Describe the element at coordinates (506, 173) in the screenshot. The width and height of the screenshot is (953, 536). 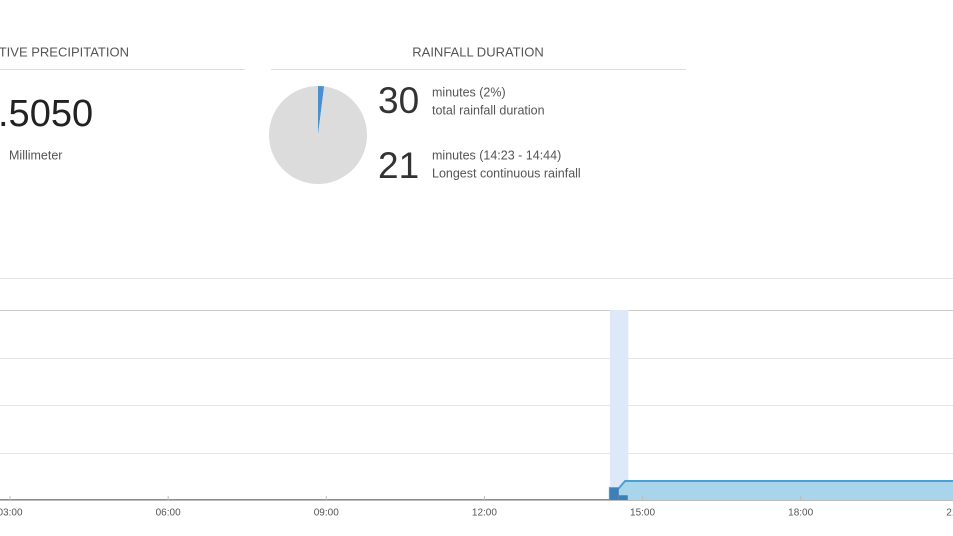
I see `stat-label: Longest continuous rainfall` at that location.